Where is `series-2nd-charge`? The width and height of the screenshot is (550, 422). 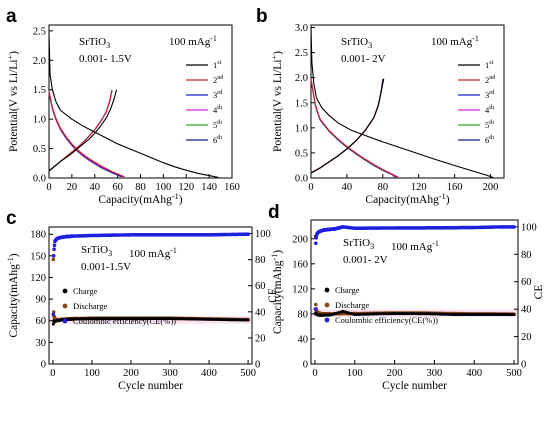
series-2nd-charge is located at coordinates (80, 130).